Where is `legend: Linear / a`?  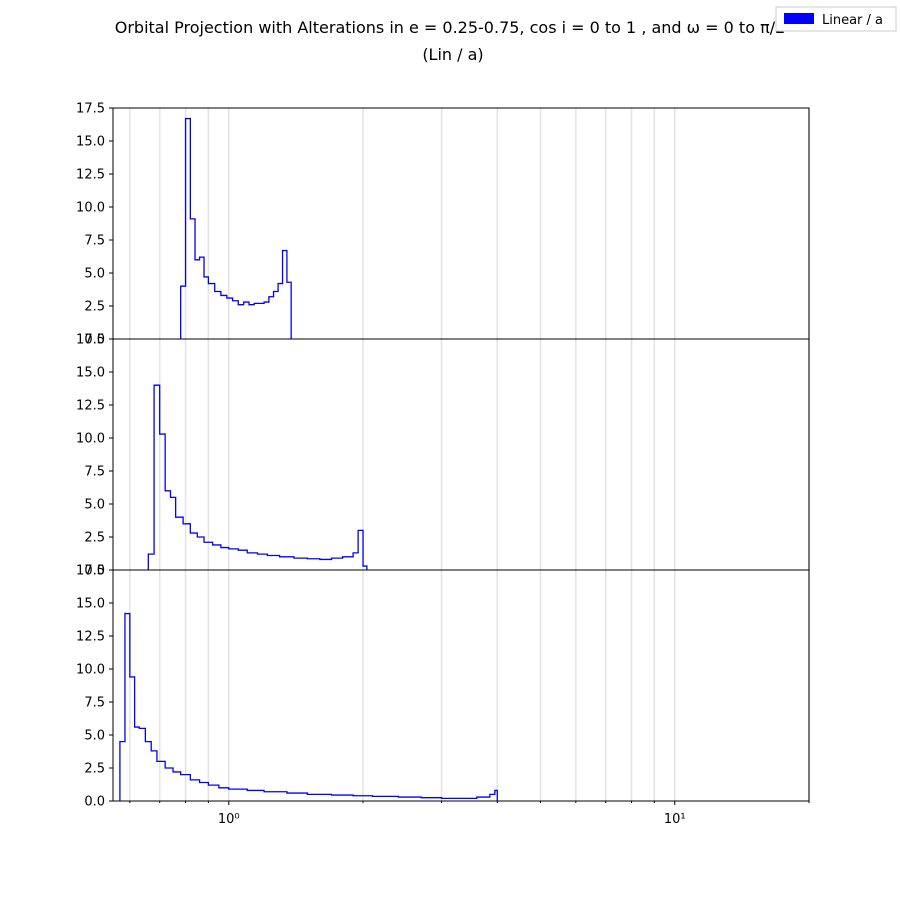
legend: Linear / a is located at coordinates (836, 19).